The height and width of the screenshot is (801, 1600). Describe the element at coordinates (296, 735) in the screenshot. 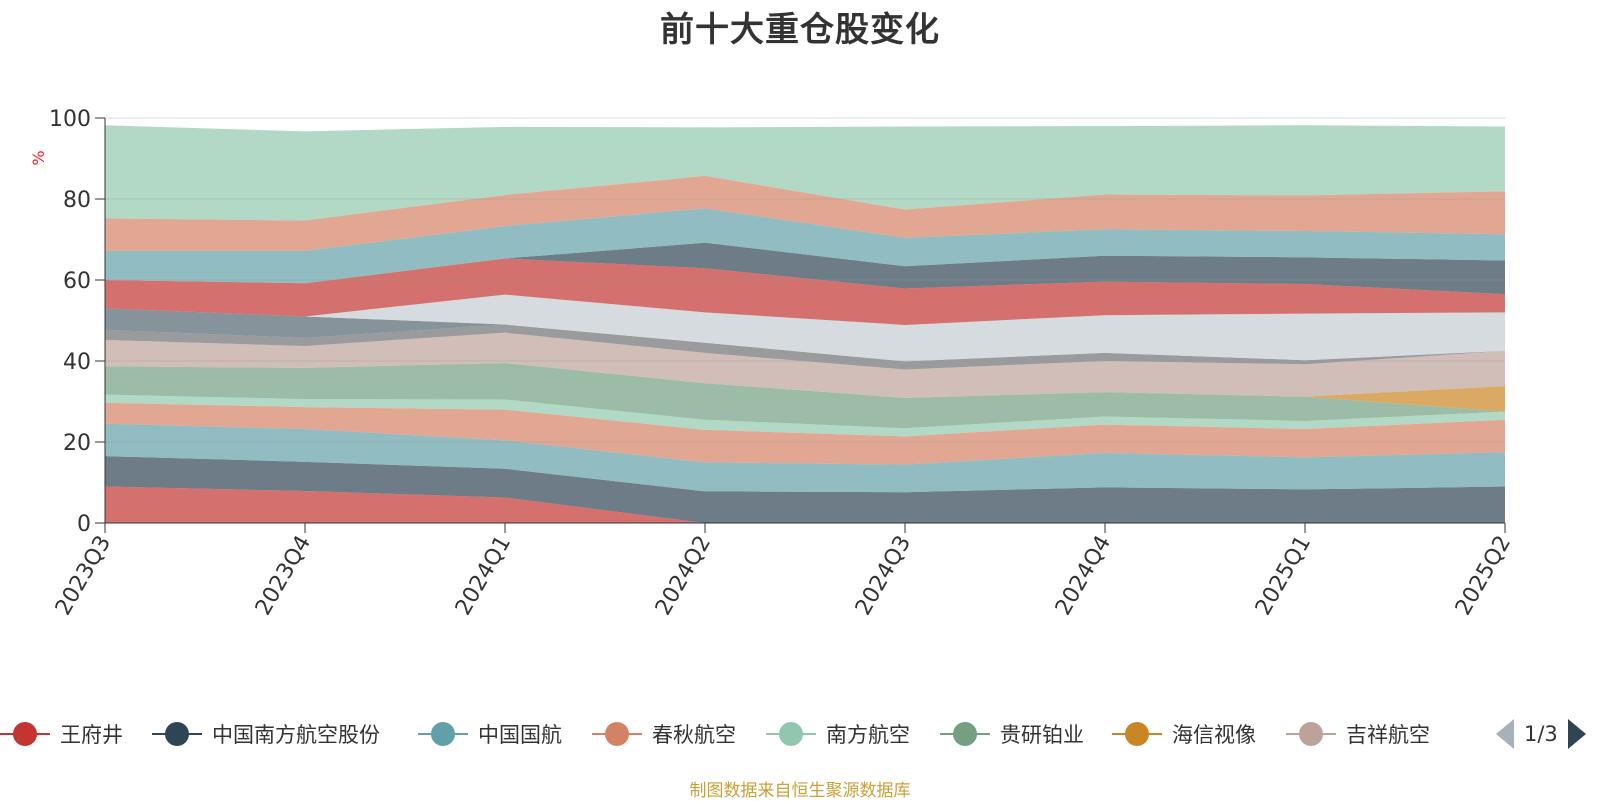

I see `legend-label: 中国南方航空股份` at that location.